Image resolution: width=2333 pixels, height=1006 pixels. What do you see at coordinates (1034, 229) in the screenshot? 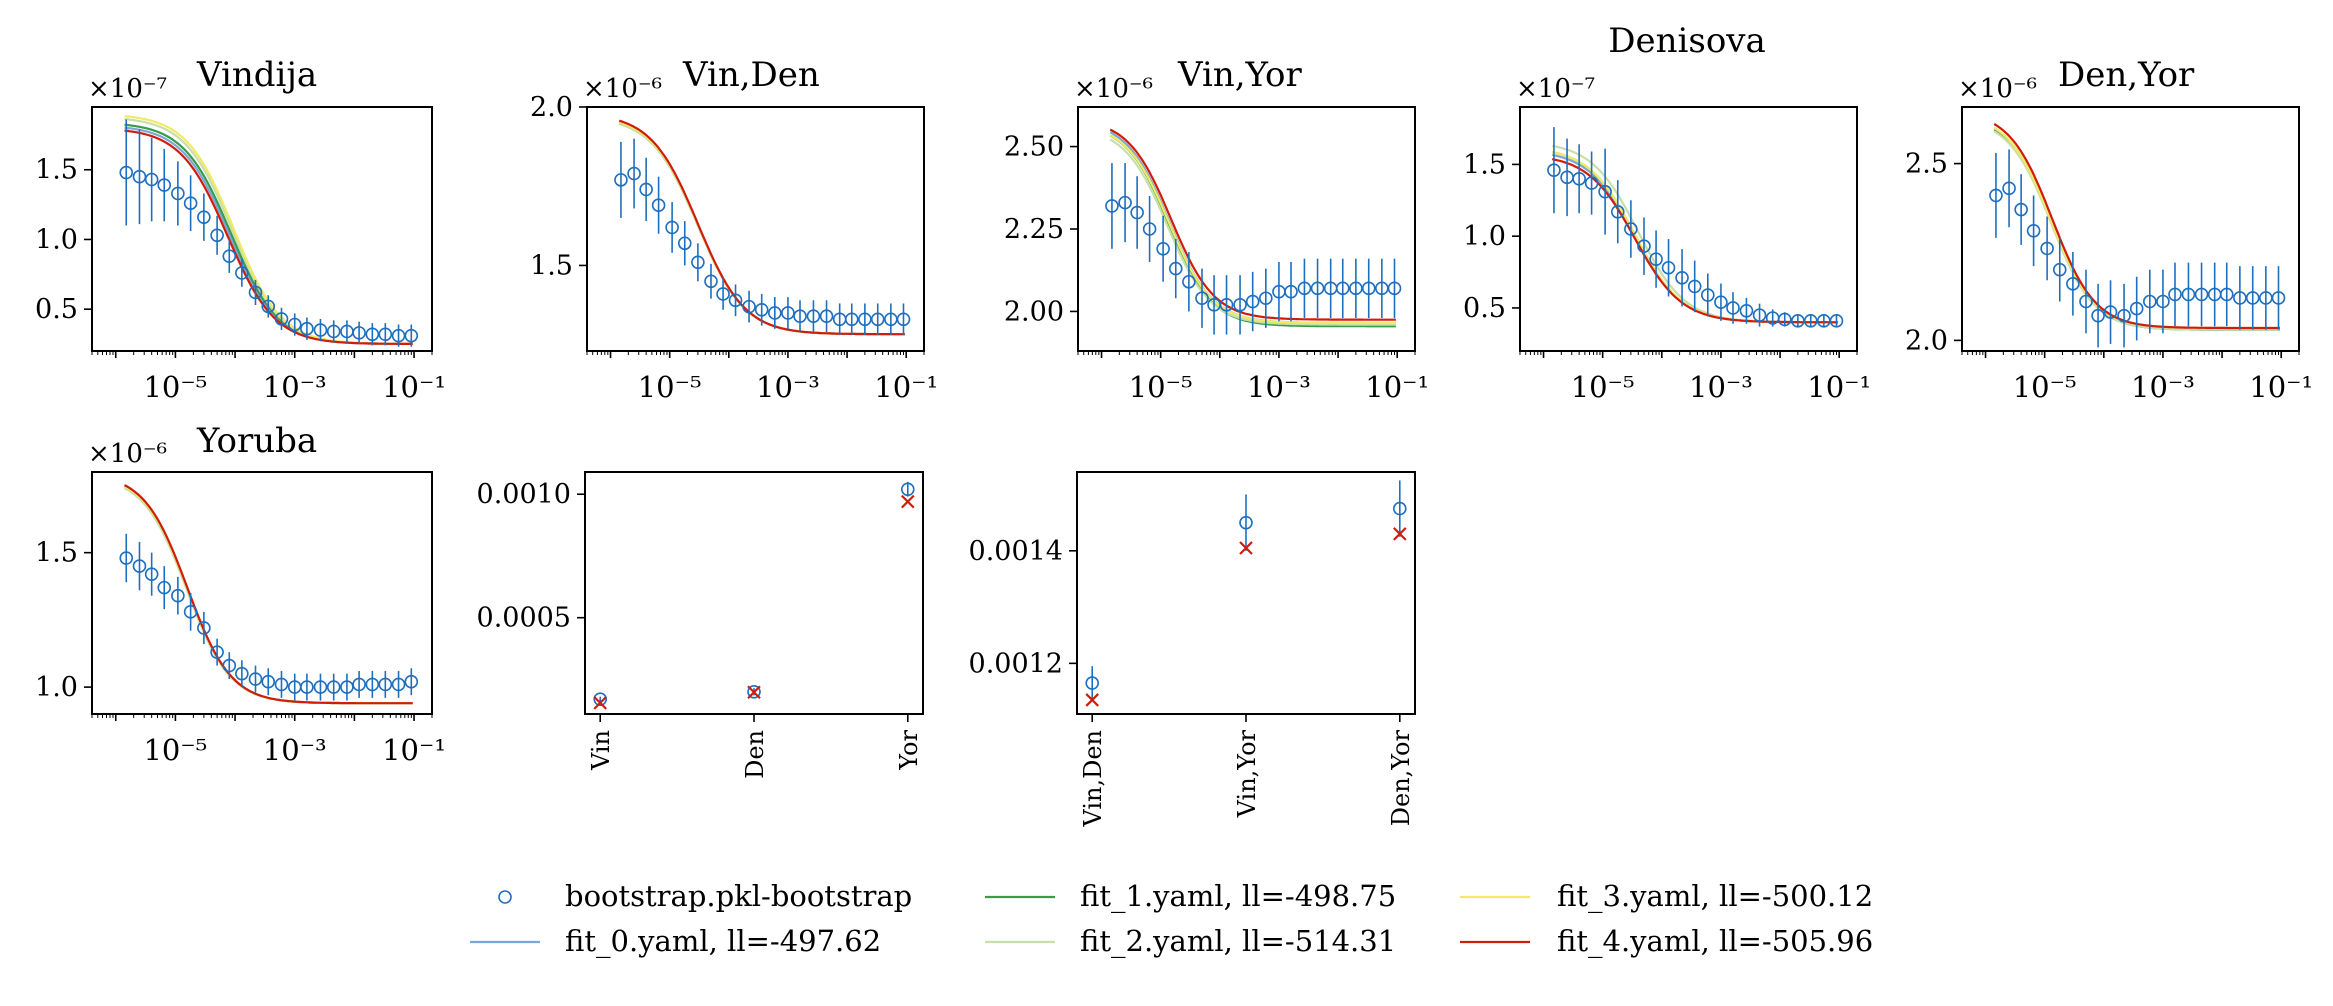
I see `y-tick-label: 2.25` at bounding box center [1034, 229].